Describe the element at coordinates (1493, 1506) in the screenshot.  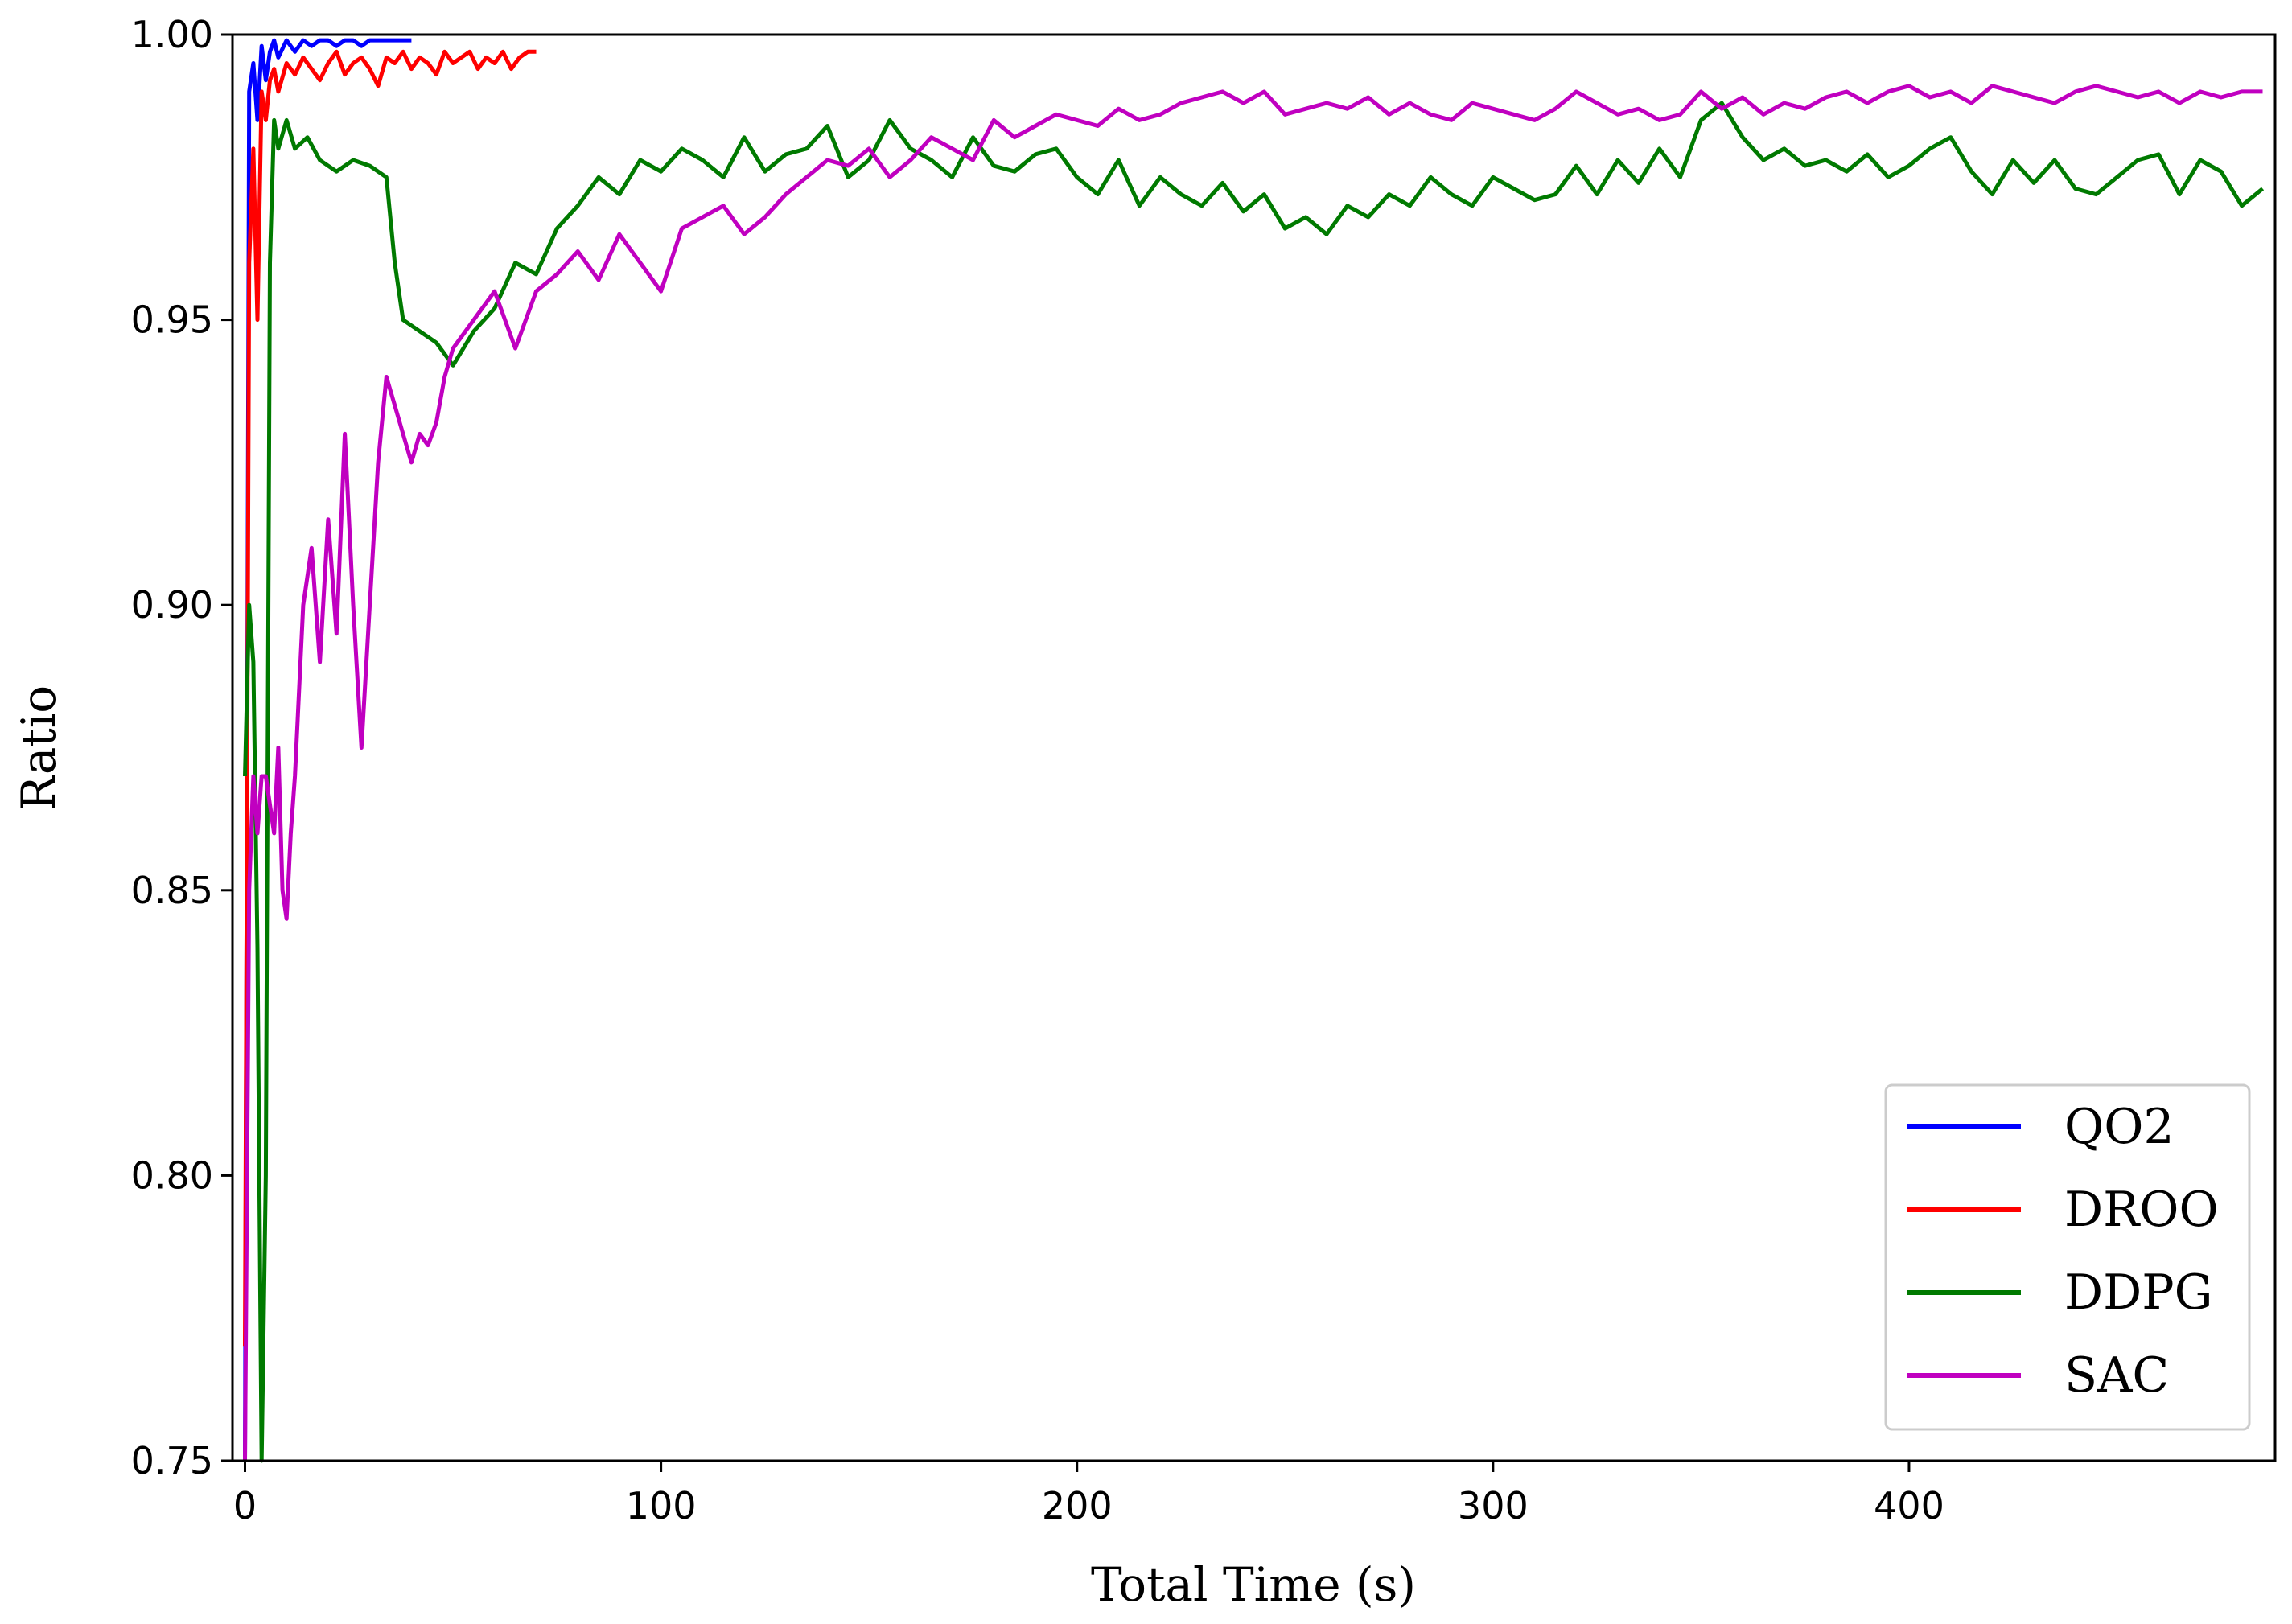
I see `x-tick-label: 300` at that location.